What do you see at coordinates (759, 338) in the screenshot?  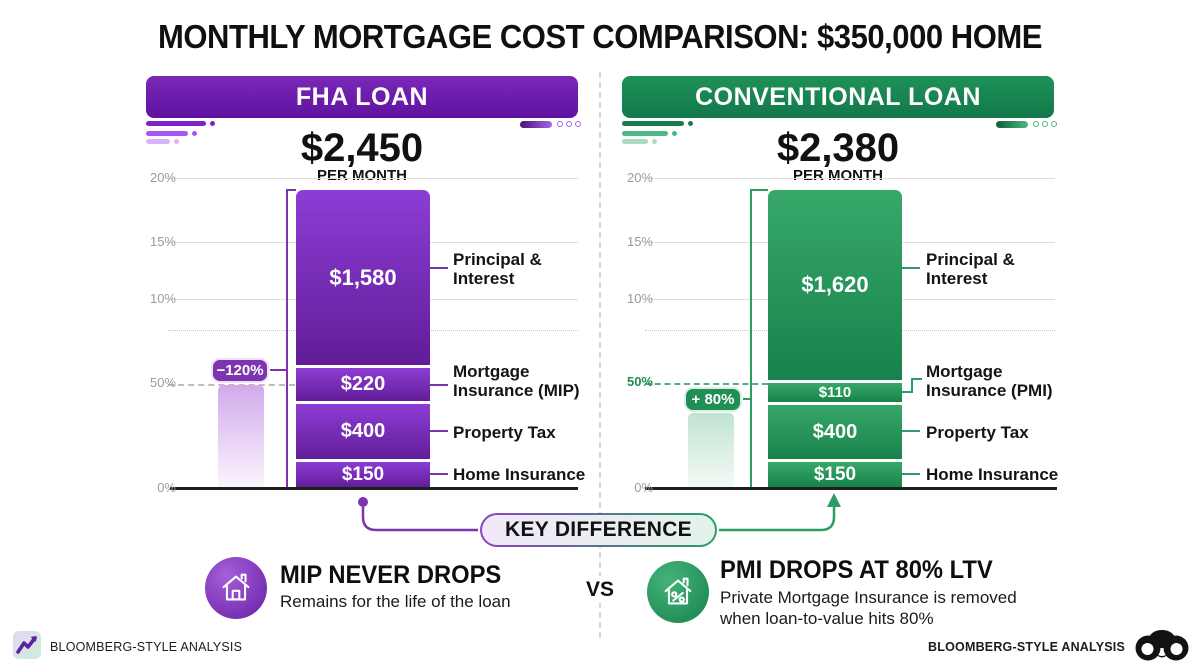 I see `conventional-bracket-line` at bounding box center [759, 338].